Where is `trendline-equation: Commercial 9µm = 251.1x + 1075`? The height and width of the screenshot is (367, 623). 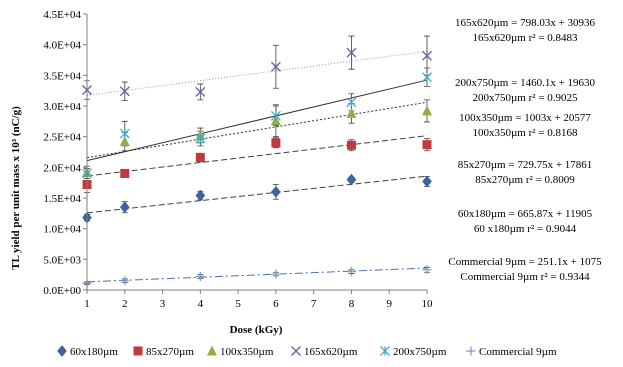 trendline-equation: Commercial 9µm = 251.1x + 1075 is located at coordinates (525, 262).